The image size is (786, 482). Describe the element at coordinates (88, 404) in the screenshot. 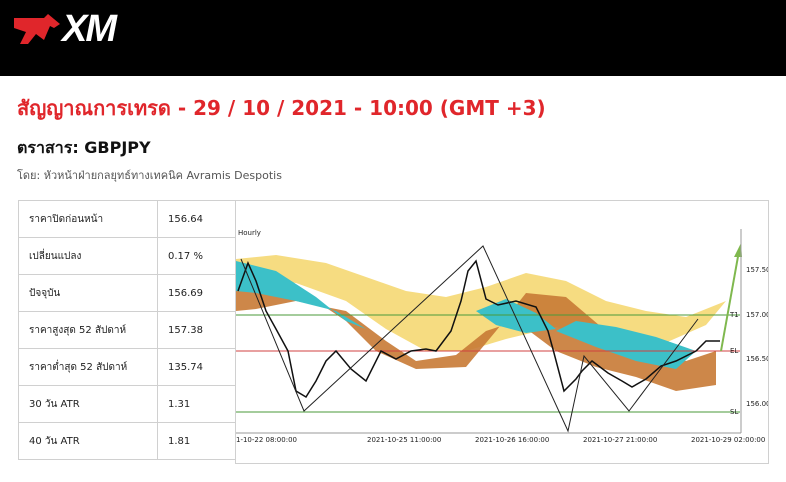

I see `label-cell: 30 วัน ATR` at that location.